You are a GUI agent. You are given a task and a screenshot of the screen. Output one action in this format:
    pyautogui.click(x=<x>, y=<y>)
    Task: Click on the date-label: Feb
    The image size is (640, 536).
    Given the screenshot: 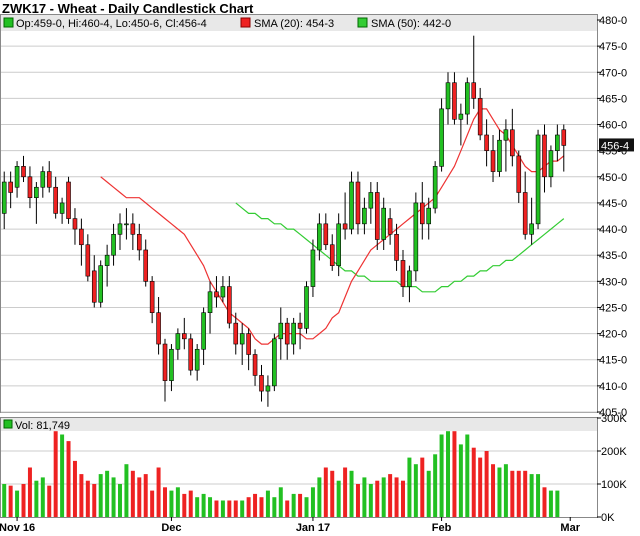 What is the action you would take?
    pyautogui.click(x=442, y=528)
    